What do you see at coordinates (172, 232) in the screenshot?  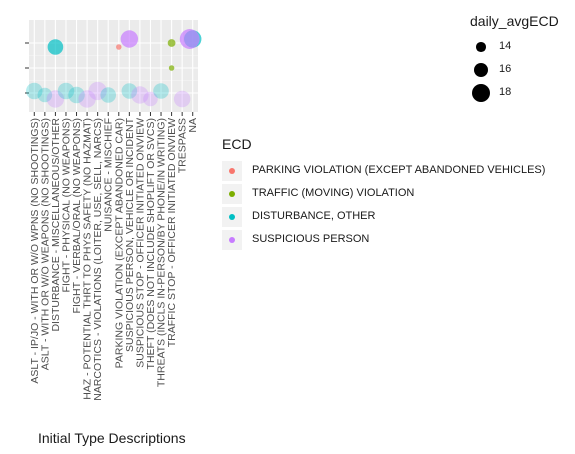 I see `x-tick-label: TRAFFIC STOP - OFFICER INITIATED ONVIEW` at bounding box center [172, 232].